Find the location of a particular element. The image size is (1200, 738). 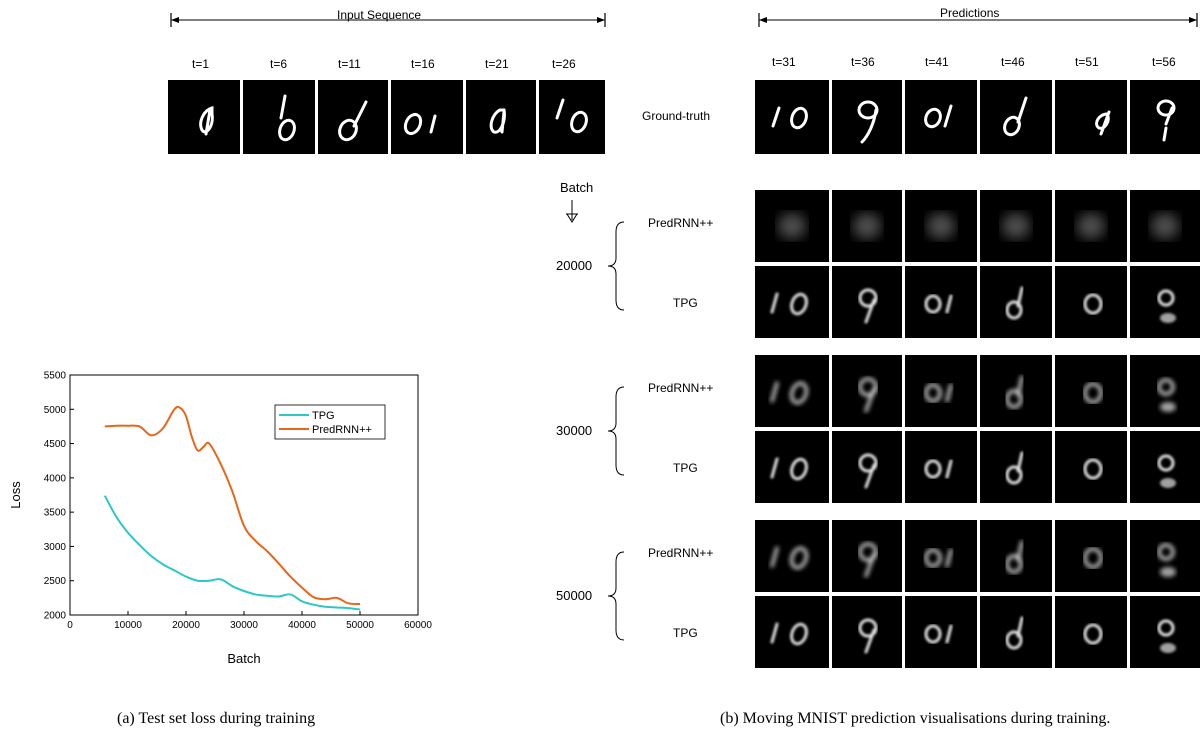

x-axis-label: Batch is located at coordinates (243, 658).